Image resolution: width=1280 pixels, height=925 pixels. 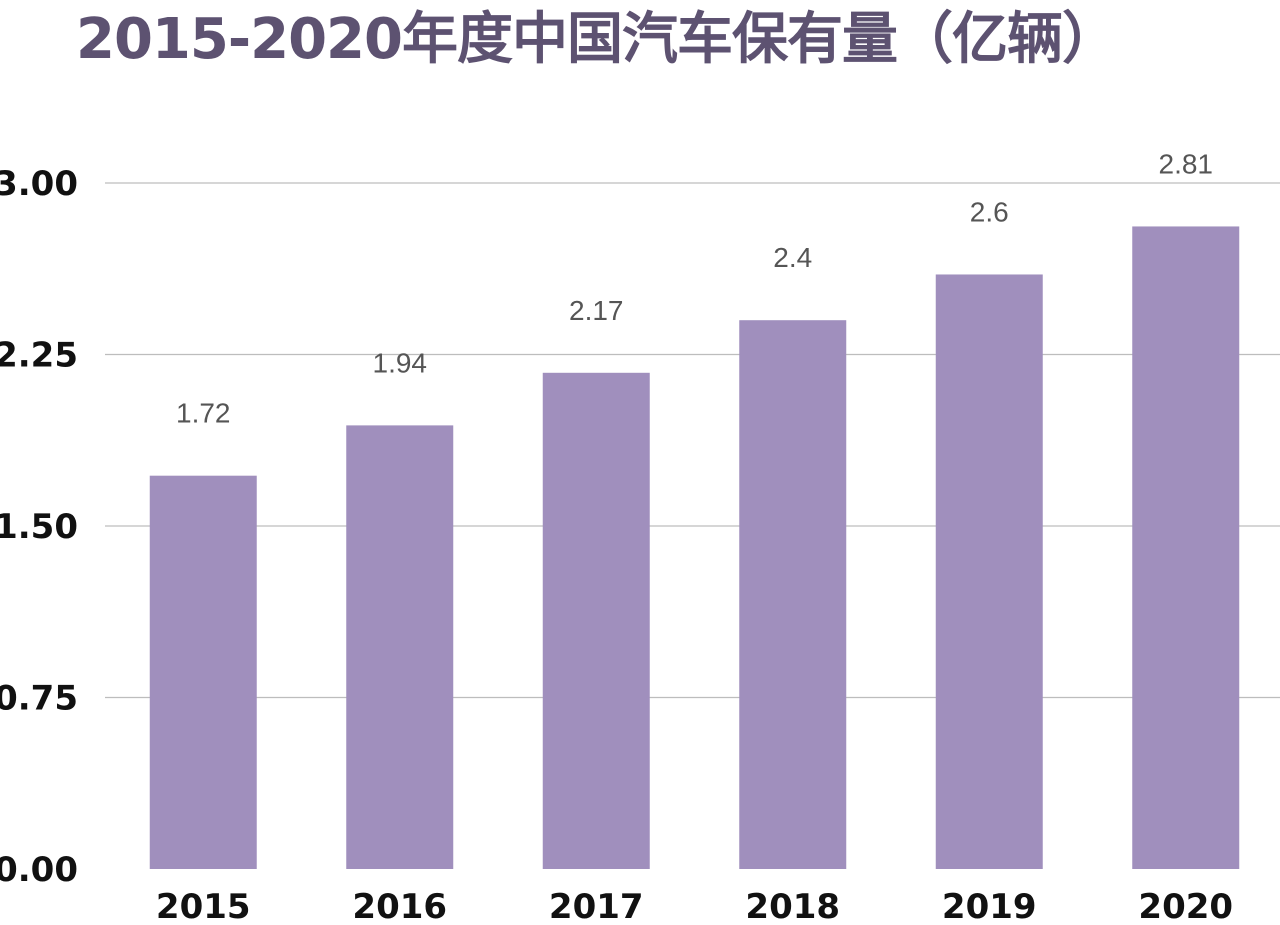 I want to click on y-tick-label: 3.00, so click(x=39, y=184).